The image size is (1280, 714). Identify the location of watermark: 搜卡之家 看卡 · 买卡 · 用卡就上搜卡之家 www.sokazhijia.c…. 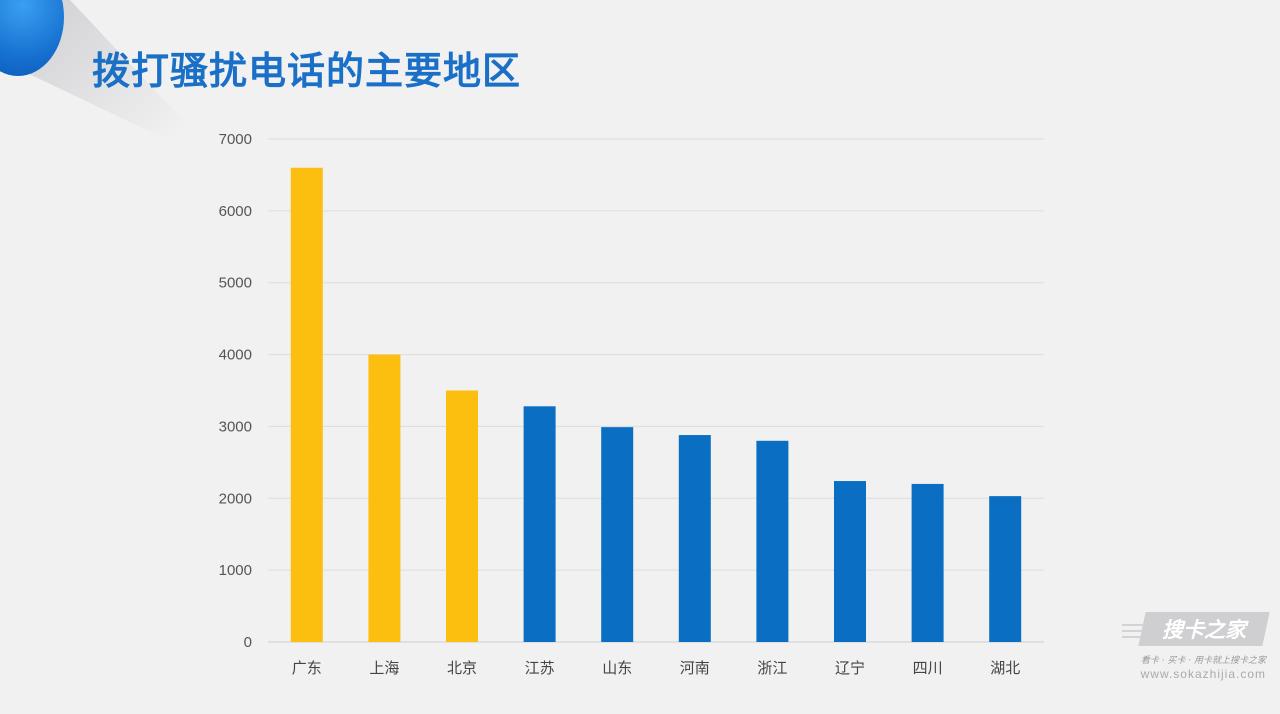
(1197, 648).